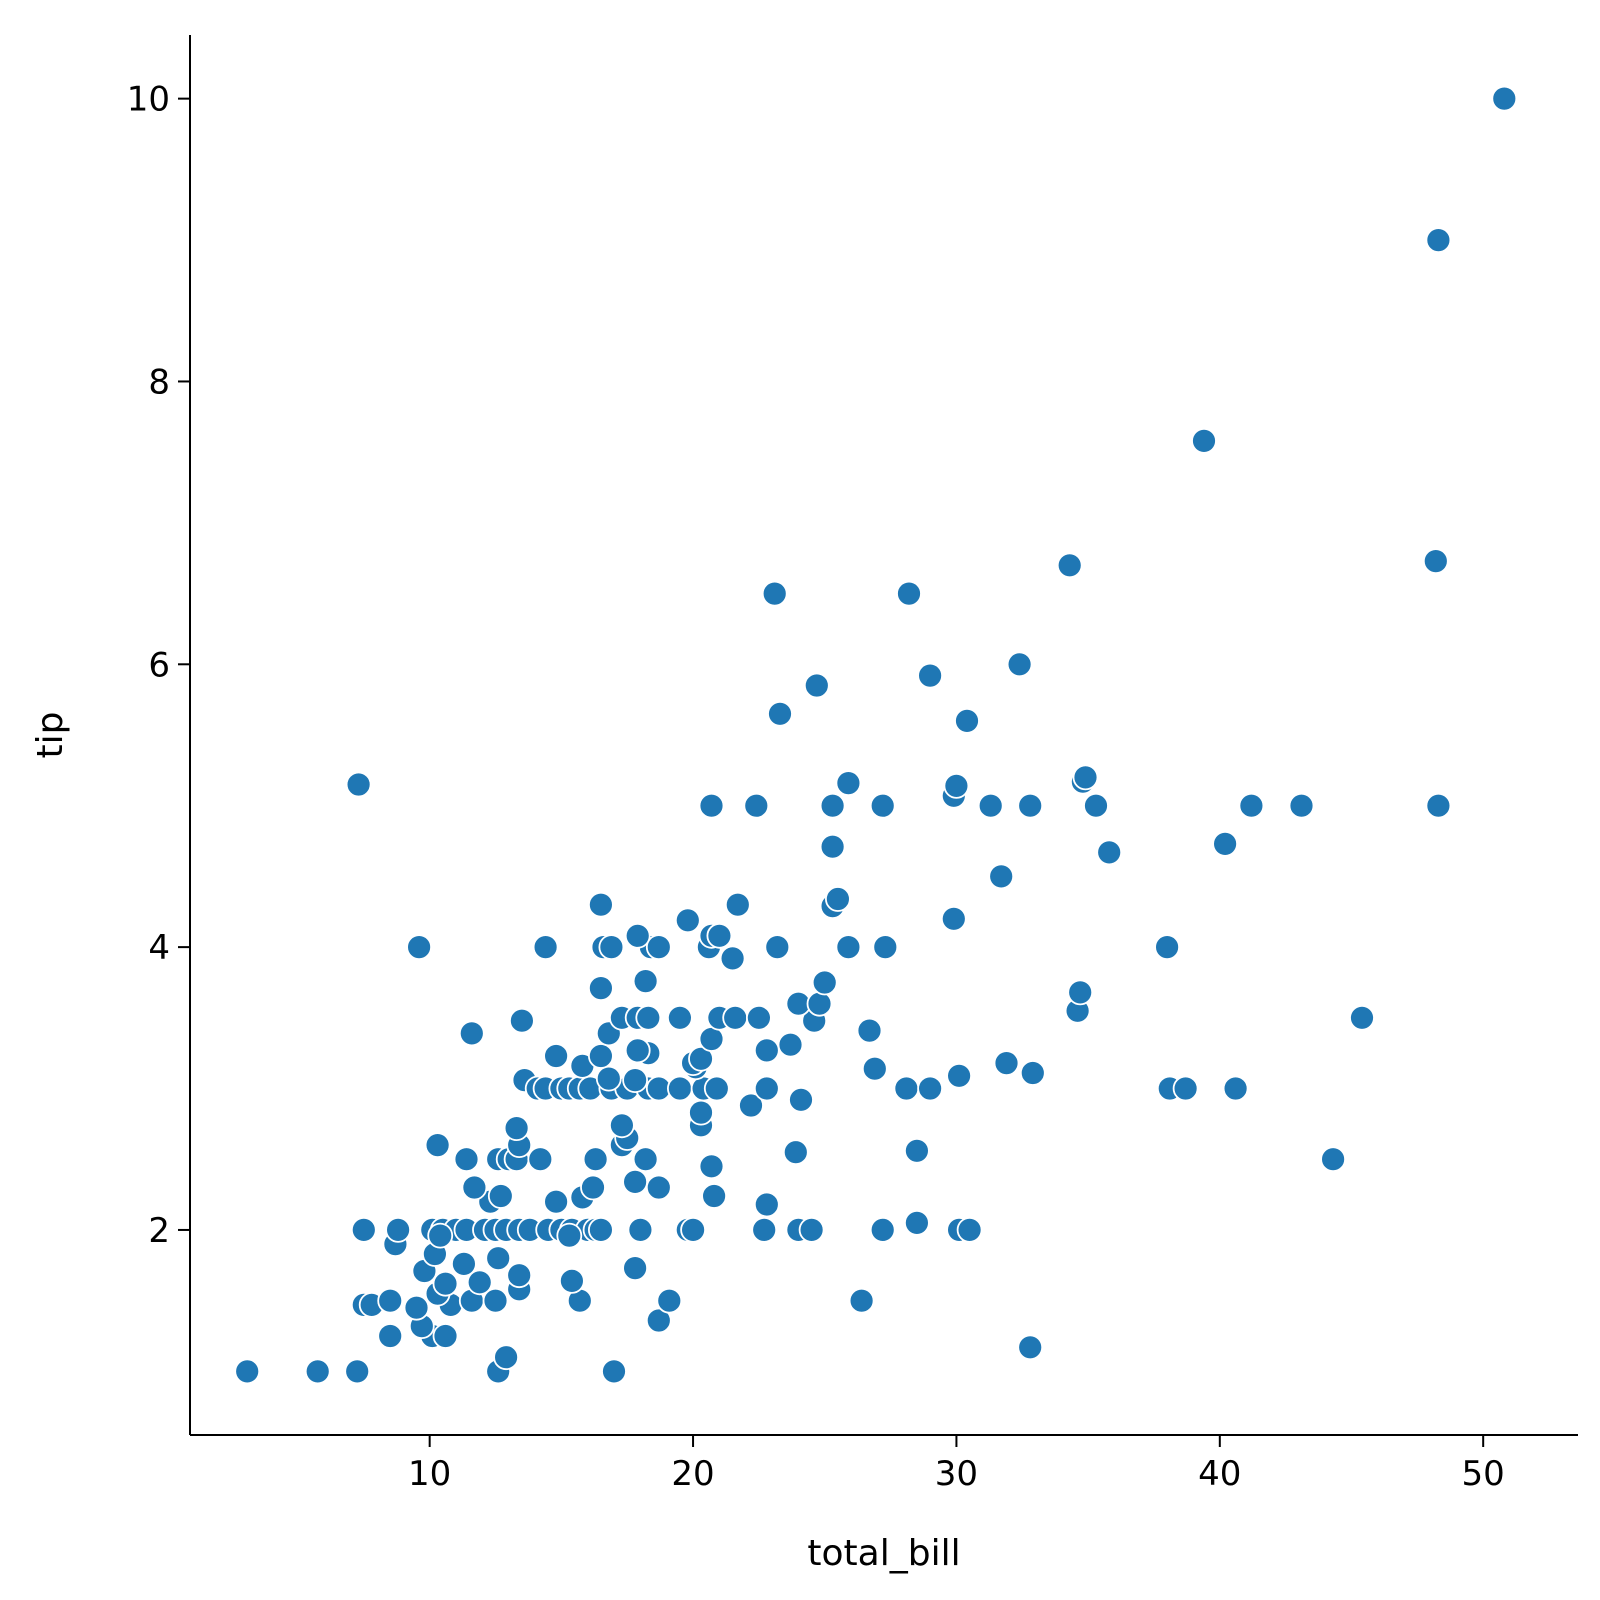 The width and height of the screenshot is (1600, 1600). Describe the element at coordinates (956, 1474) in the screenshot. I see `x-tick-label: 30` at that location.